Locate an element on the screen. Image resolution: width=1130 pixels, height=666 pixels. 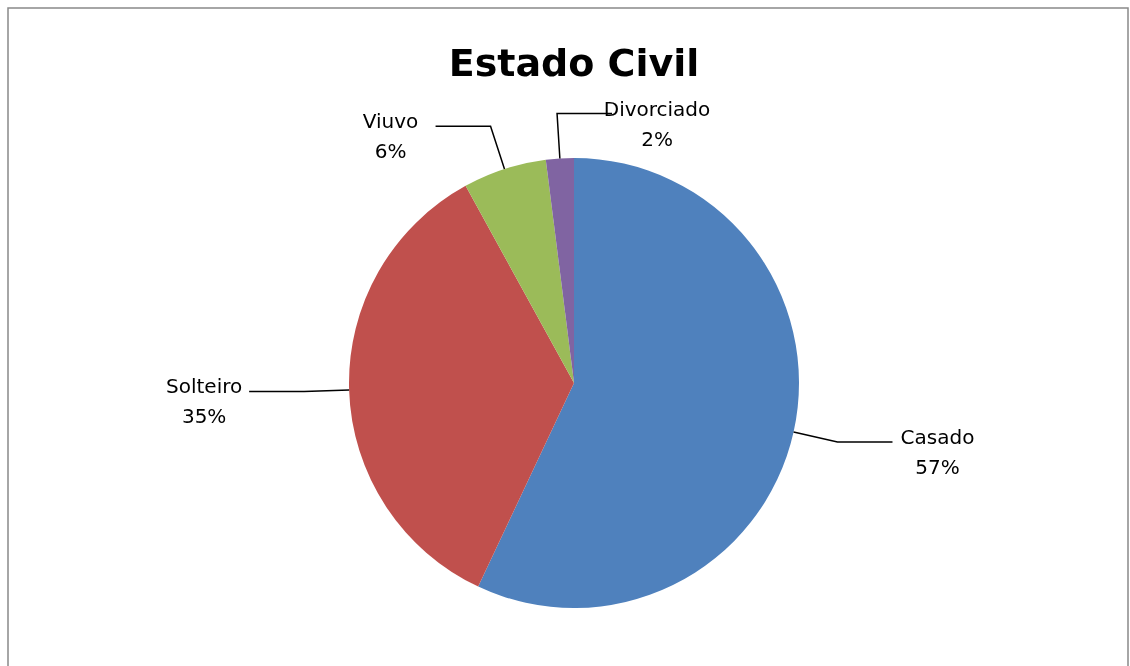
slice-label: Casado is located at coordinates (937, 436).